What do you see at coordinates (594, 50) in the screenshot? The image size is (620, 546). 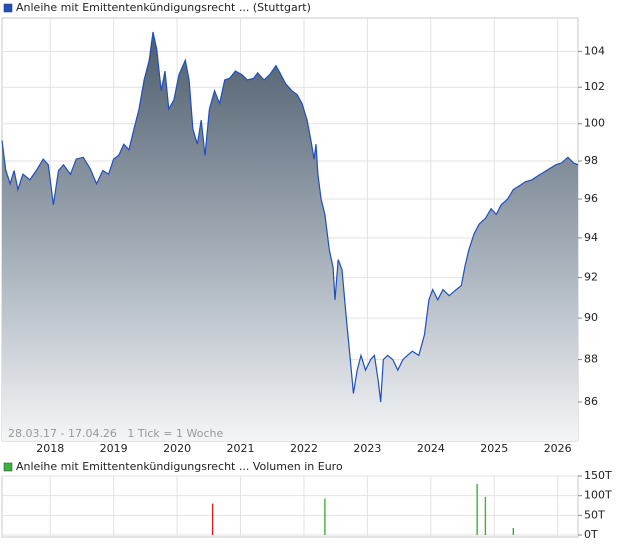 I see `y-tick-label: 104` at bounding box center [594, 50].